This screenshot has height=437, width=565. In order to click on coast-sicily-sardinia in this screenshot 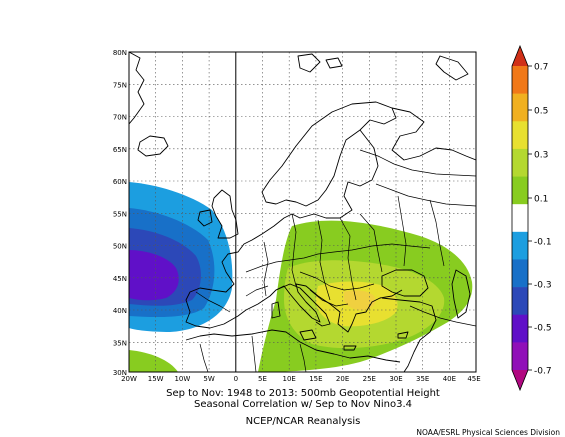, I will do `click(294, 321)`.